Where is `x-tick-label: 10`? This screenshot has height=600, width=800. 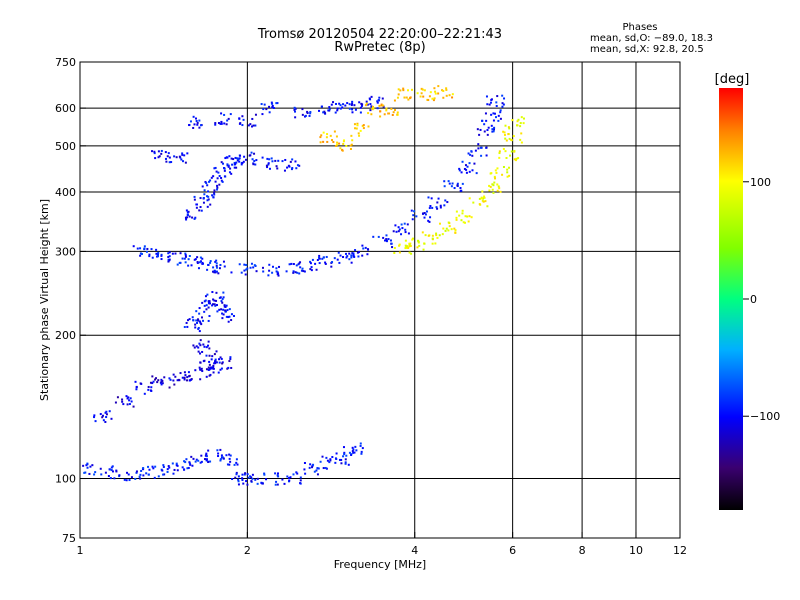
x-tick-label: 10 is located at coordinates (636, 550).